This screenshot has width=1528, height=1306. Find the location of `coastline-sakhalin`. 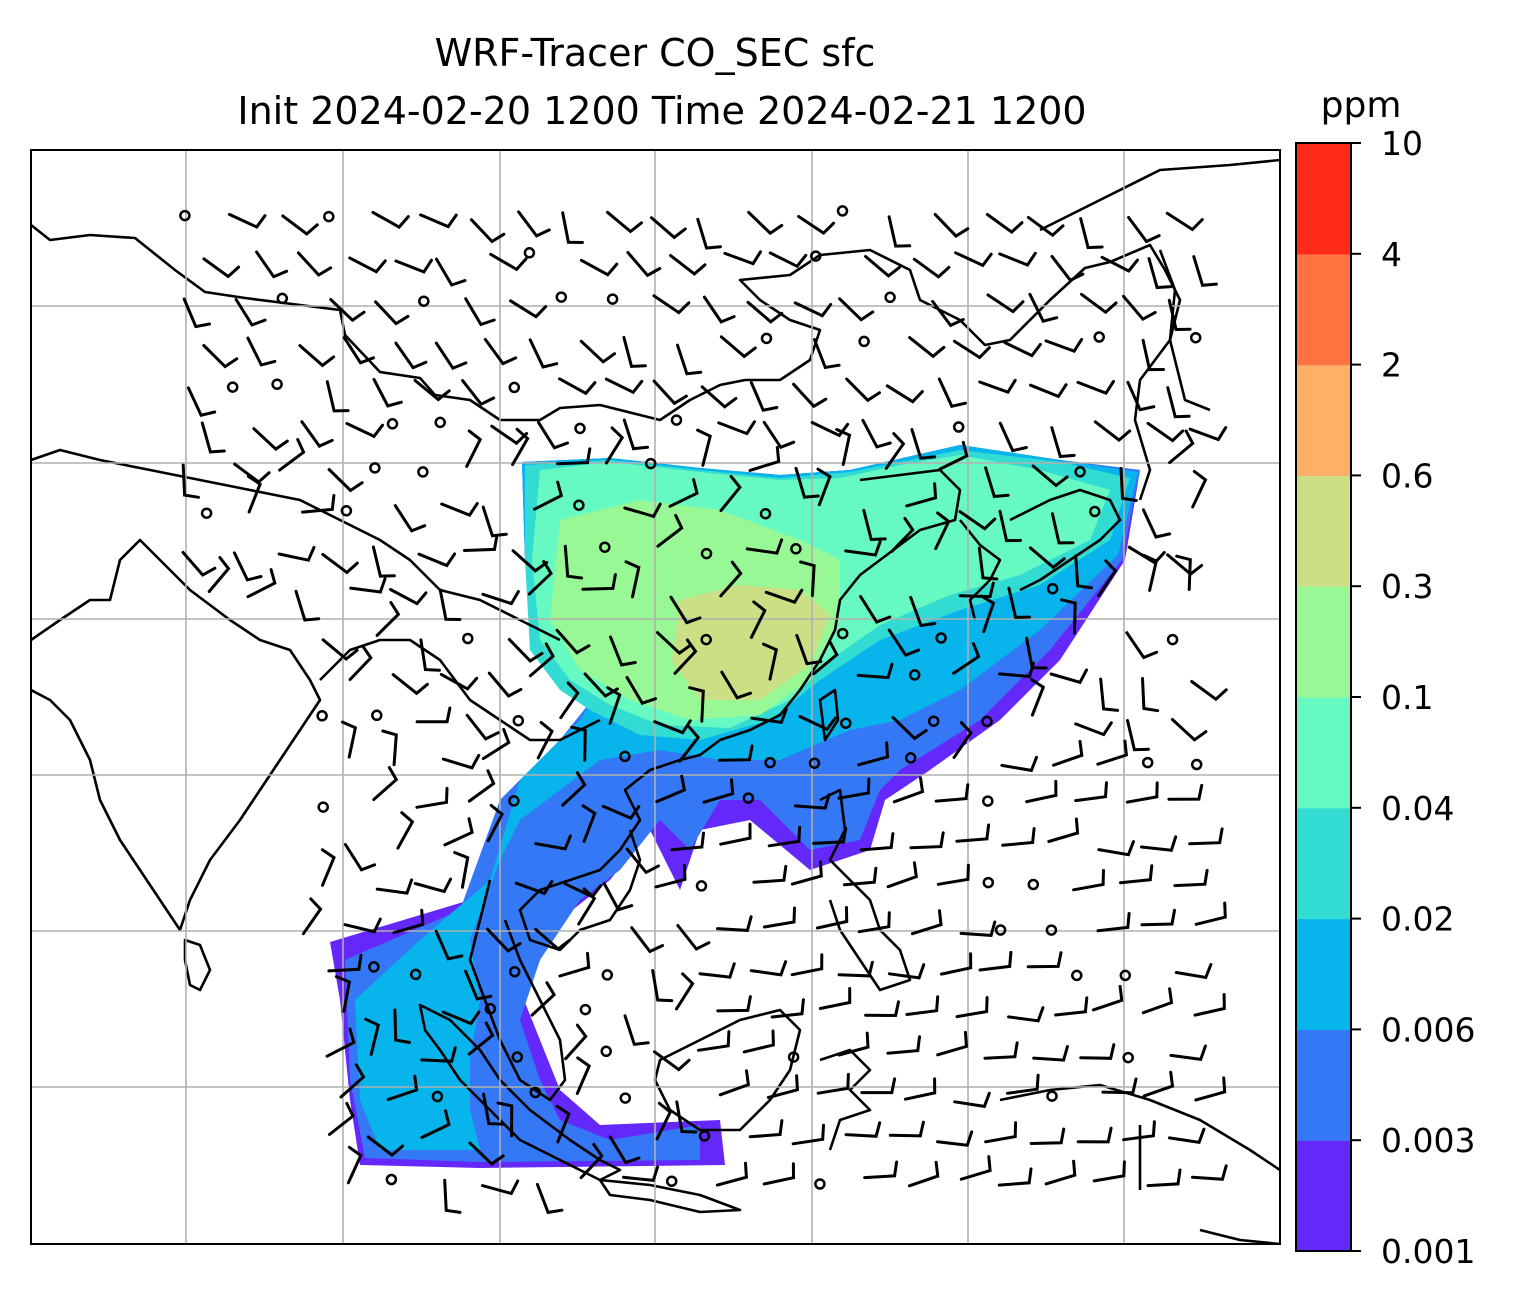

coastline-sakhalin is located at coordinates (1184, 330).